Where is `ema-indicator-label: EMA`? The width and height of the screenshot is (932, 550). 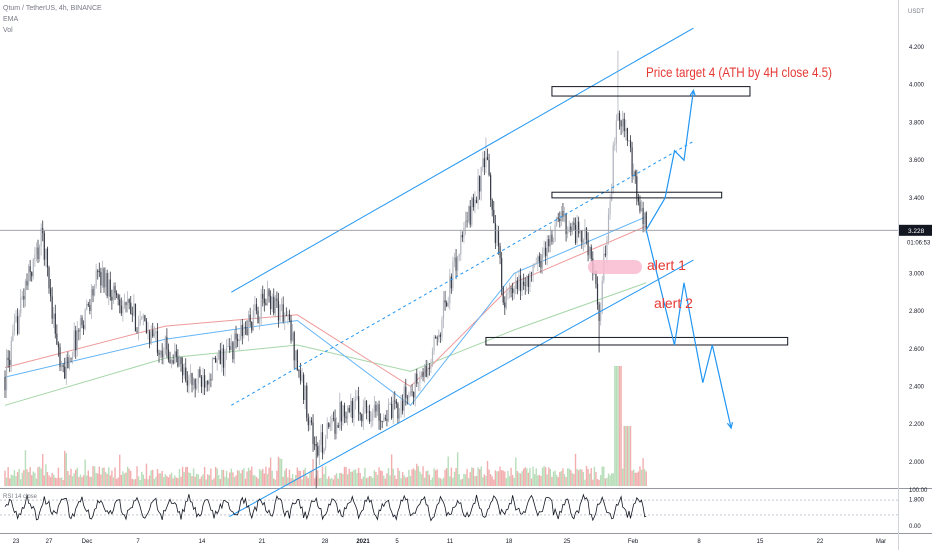
ema-indicator-label: EMA is located at coordinates (11, 19).